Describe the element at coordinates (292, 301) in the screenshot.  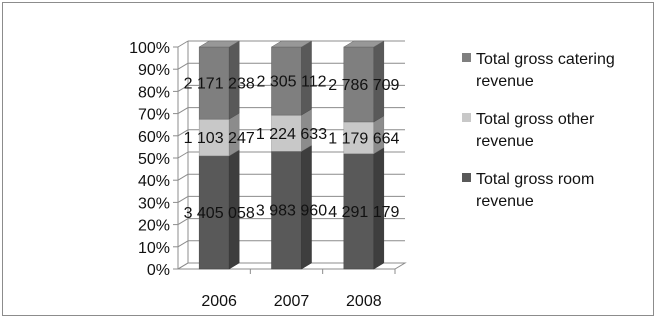
I see `x-tick-label: 2007` at that location.